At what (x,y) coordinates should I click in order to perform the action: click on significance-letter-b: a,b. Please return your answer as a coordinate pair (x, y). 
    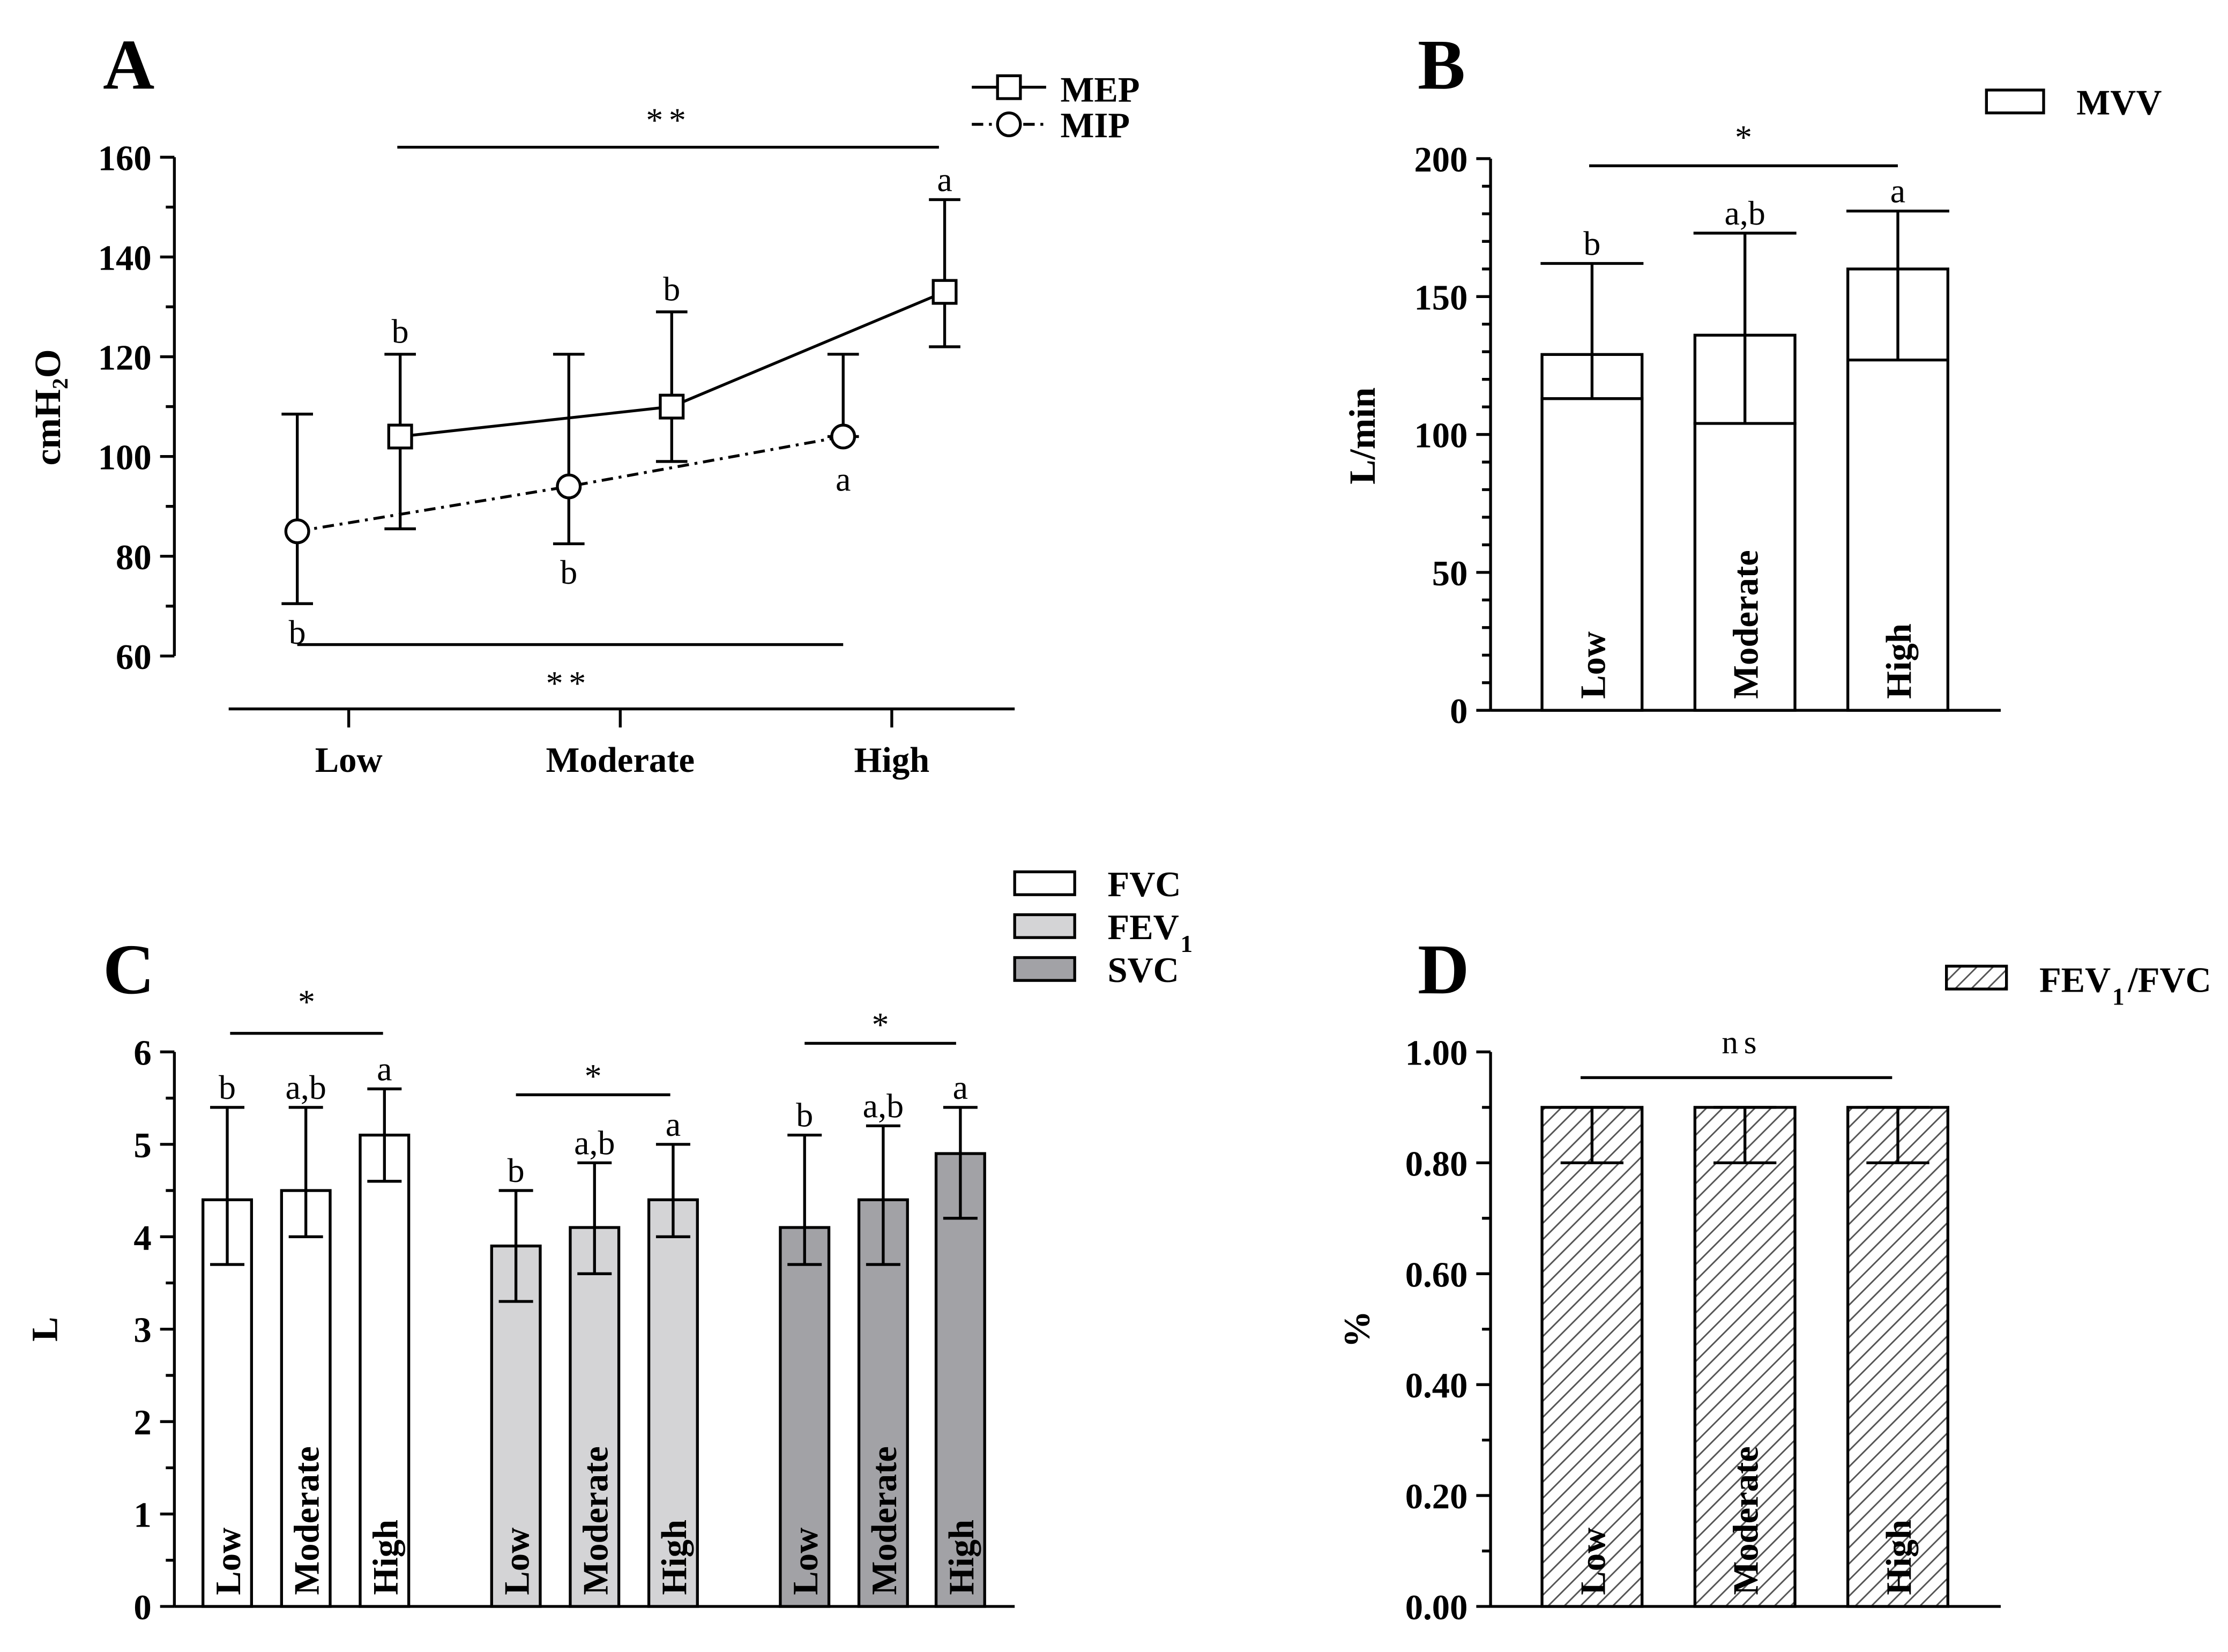
    Looking at the image, I should click on (1745, 213).